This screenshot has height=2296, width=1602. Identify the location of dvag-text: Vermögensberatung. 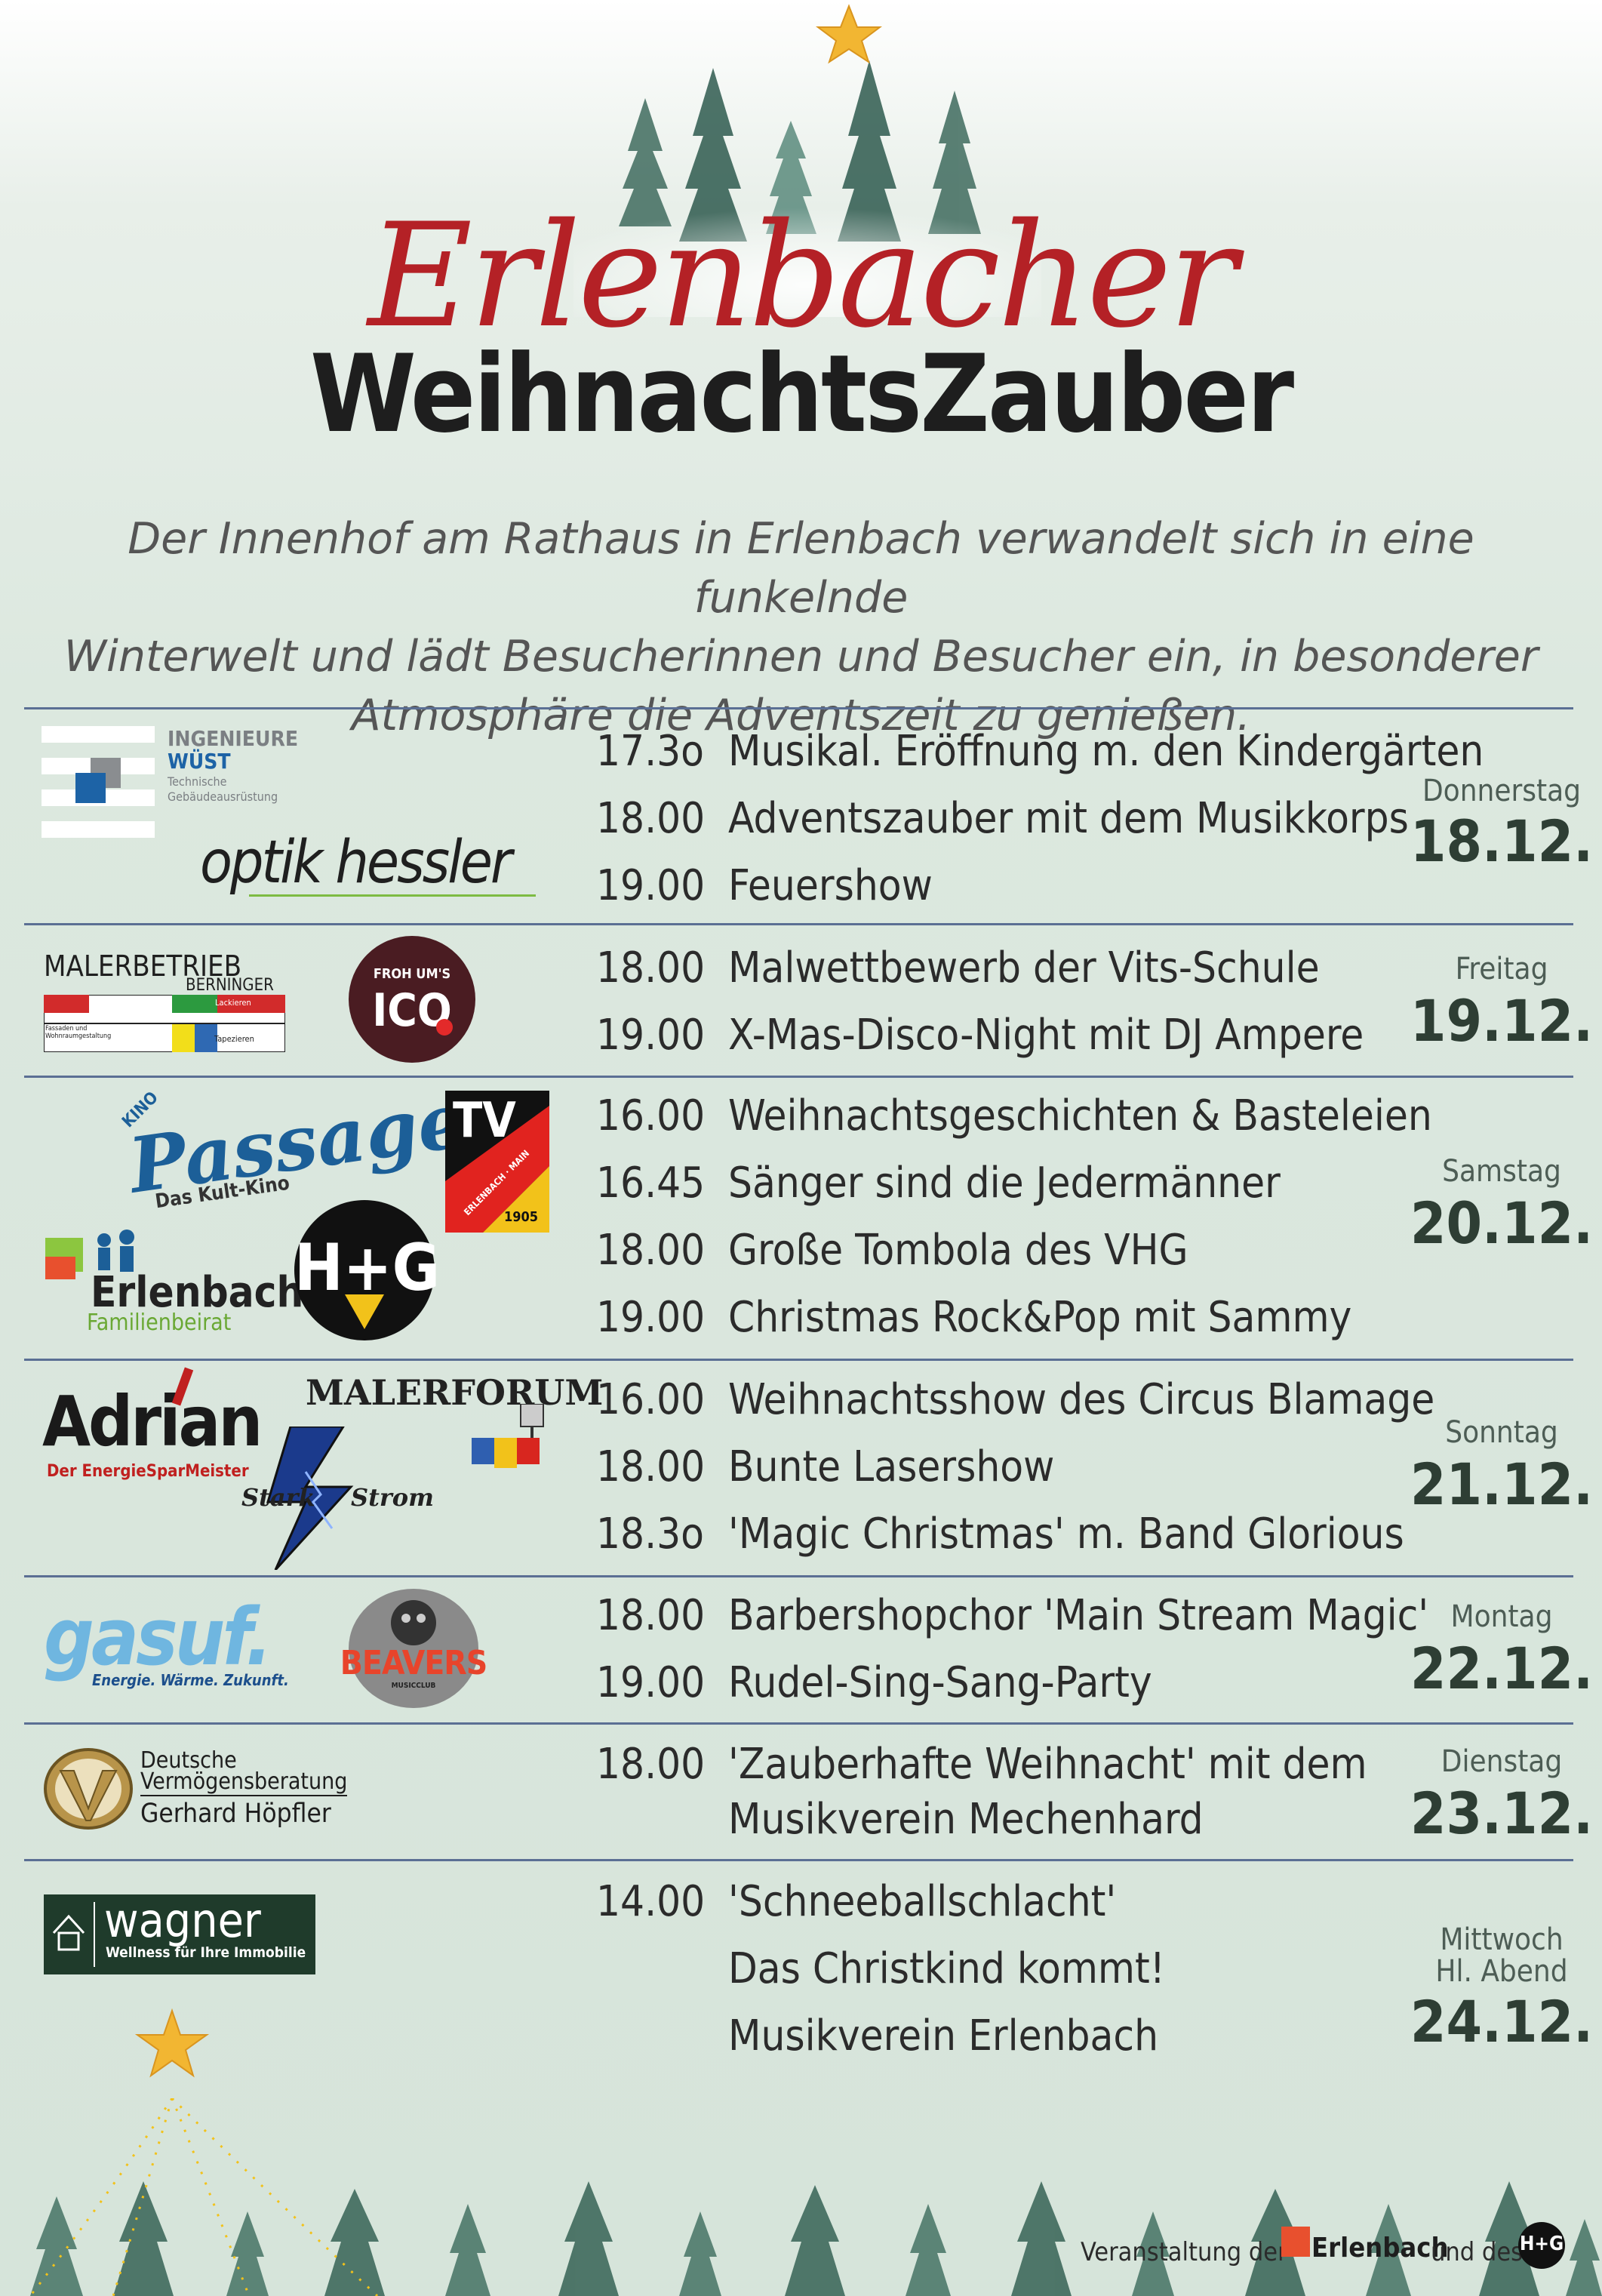
(244, 1782).